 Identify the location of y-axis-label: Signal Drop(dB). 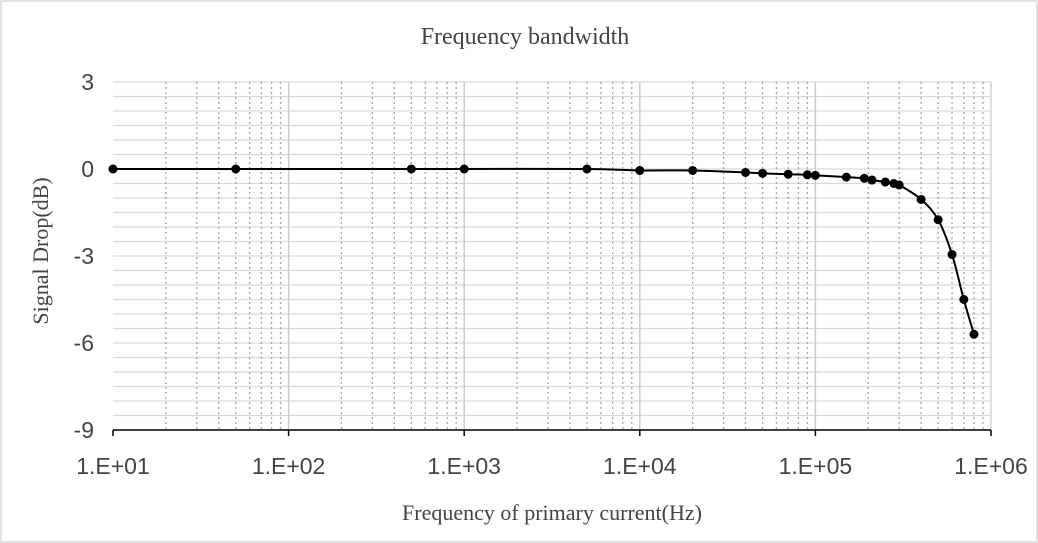
(40, 250).